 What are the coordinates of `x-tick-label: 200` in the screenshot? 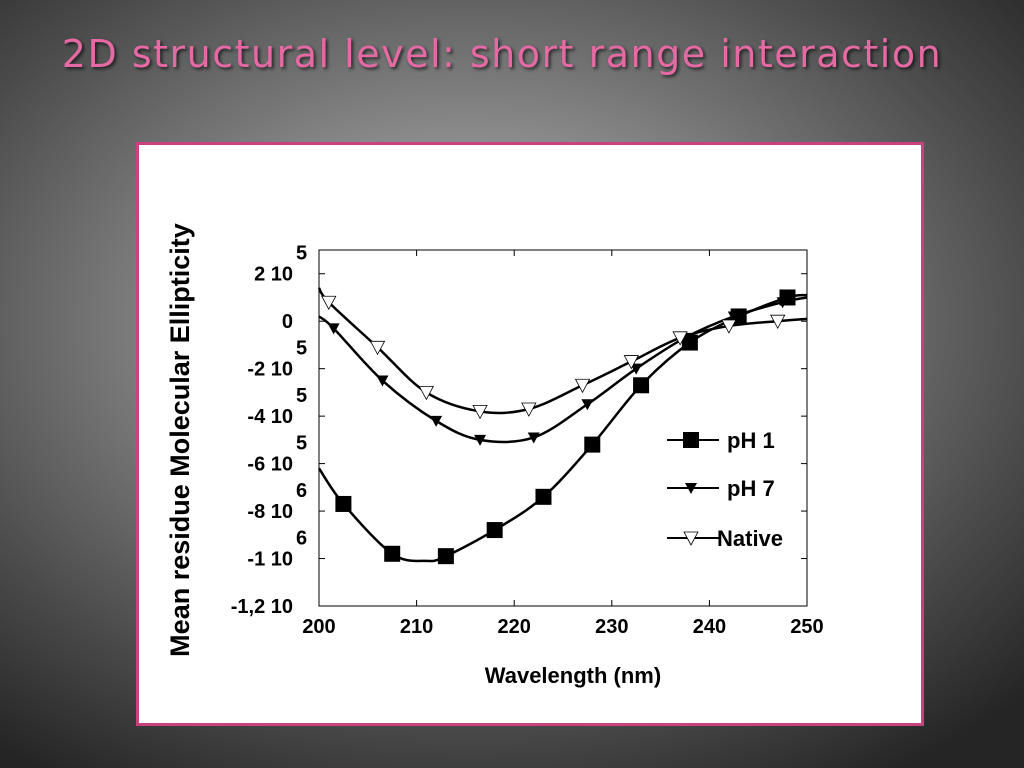 It's located at (318, 627).